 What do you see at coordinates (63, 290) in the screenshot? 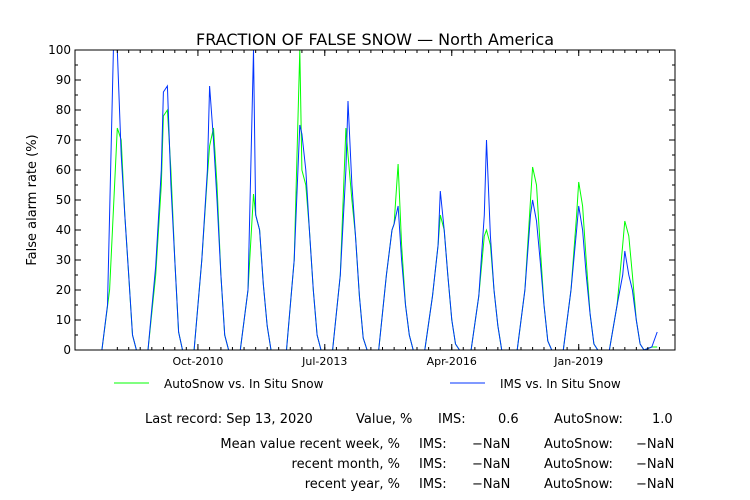
I see `y-tick-label: 20` at bounding box center [63, 290].